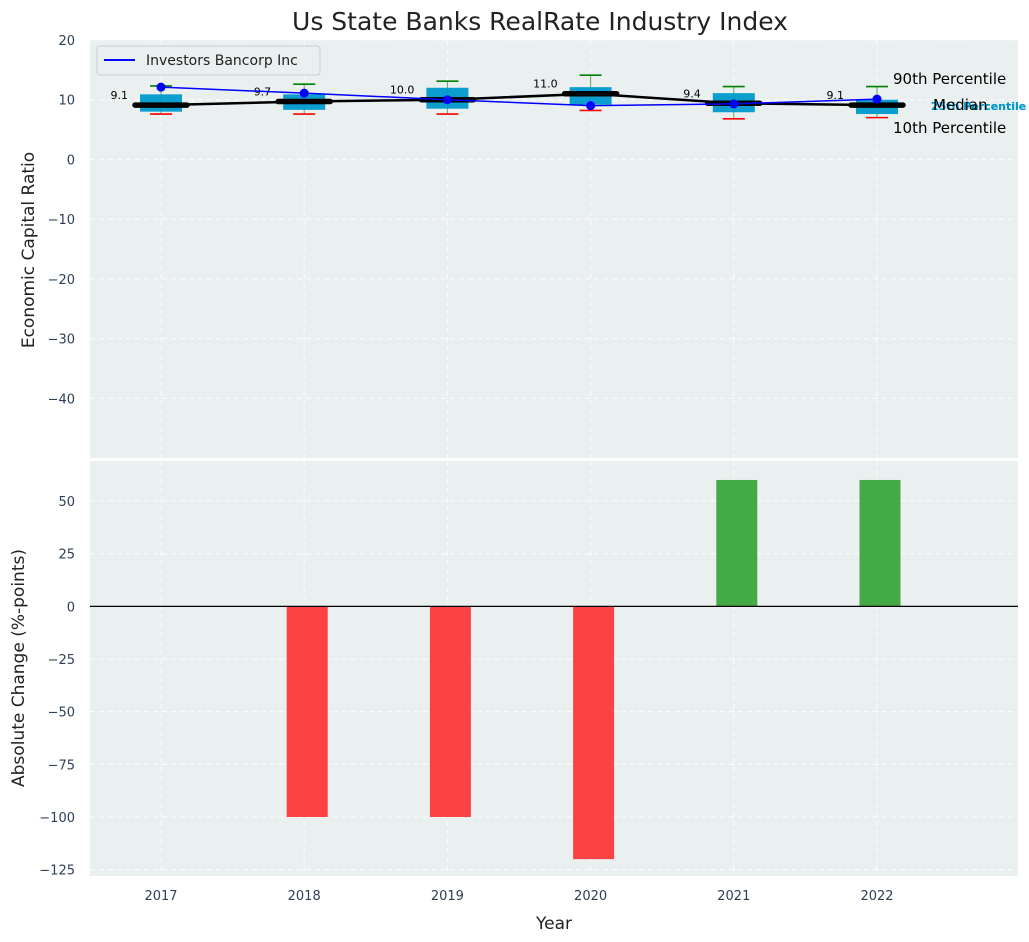 The image size is (1029, 942). What do you see at coordinates (540, 21) in the screenshot?
I see `chart-title: Us State Banks RealRate Industry Index` at bounding box center [540, 21].